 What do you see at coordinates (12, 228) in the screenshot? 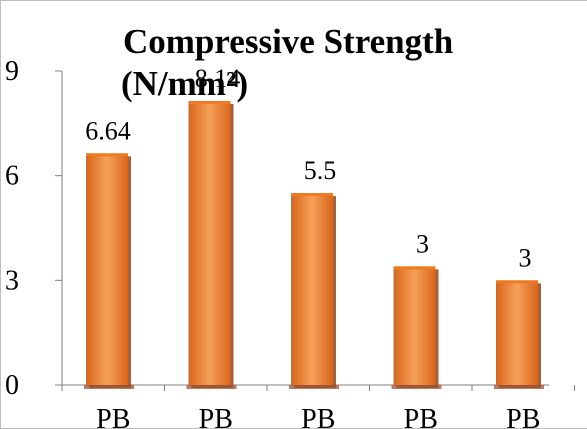
I see `y-tick-labels: 0 3 6 9` at bounding box center [12, 228].